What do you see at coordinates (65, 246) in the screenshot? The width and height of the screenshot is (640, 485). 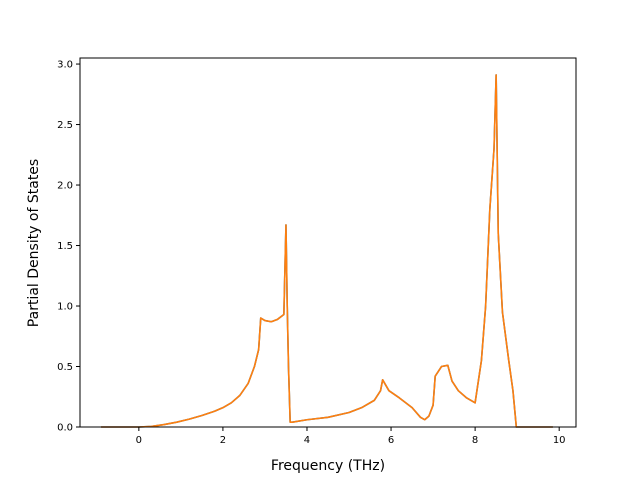 I see `y-tick-label: 1.5` at bounding box center [65, 246].